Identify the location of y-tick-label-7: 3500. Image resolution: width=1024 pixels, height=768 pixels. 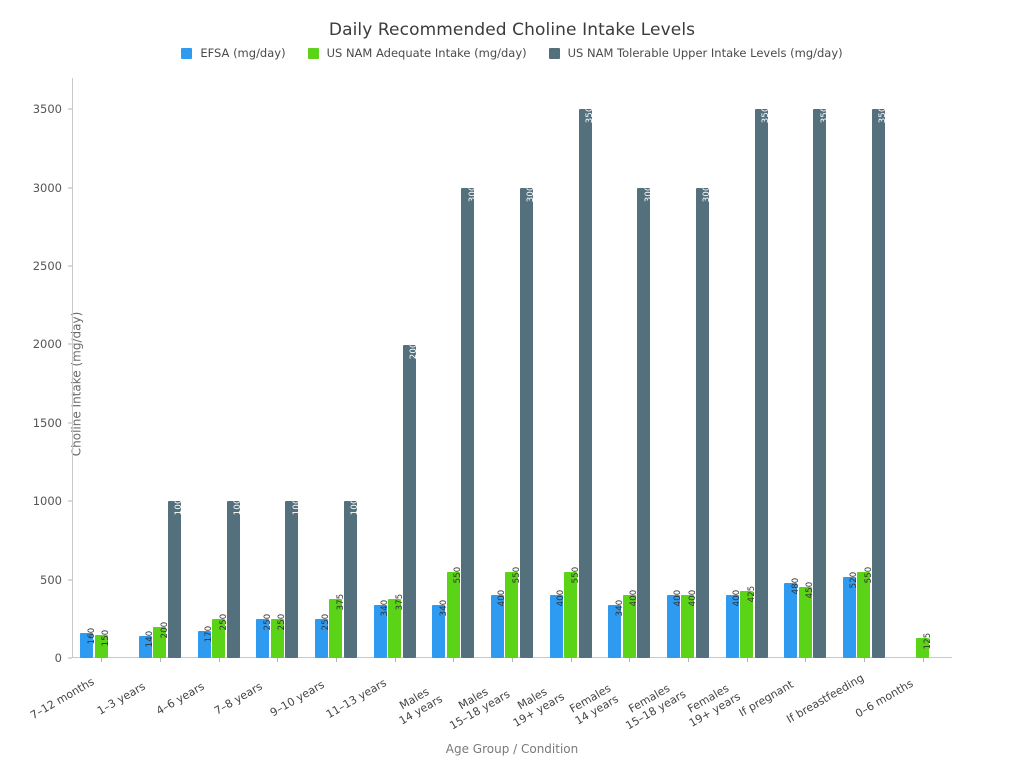
(47, 109).